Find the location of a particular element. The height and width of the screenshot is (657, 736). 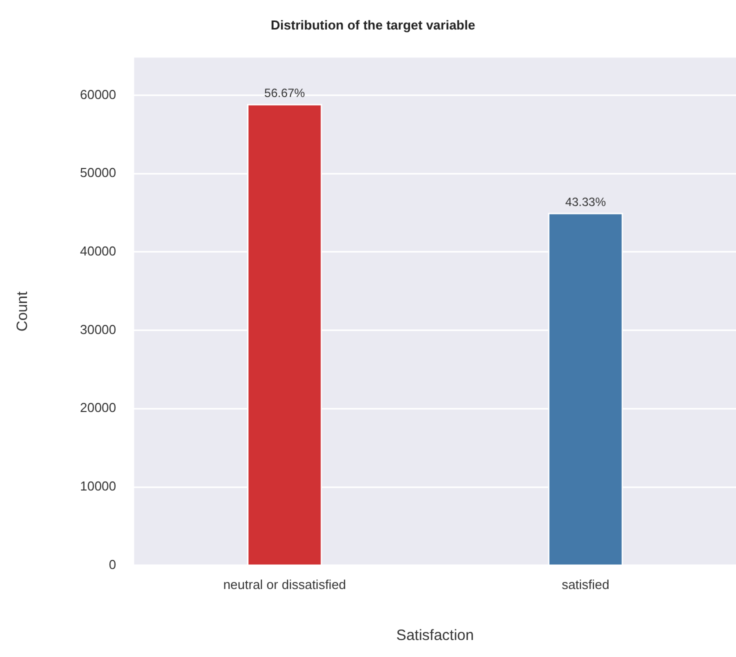

y-tick-label: 30000 is located at coordinates (98, 329).